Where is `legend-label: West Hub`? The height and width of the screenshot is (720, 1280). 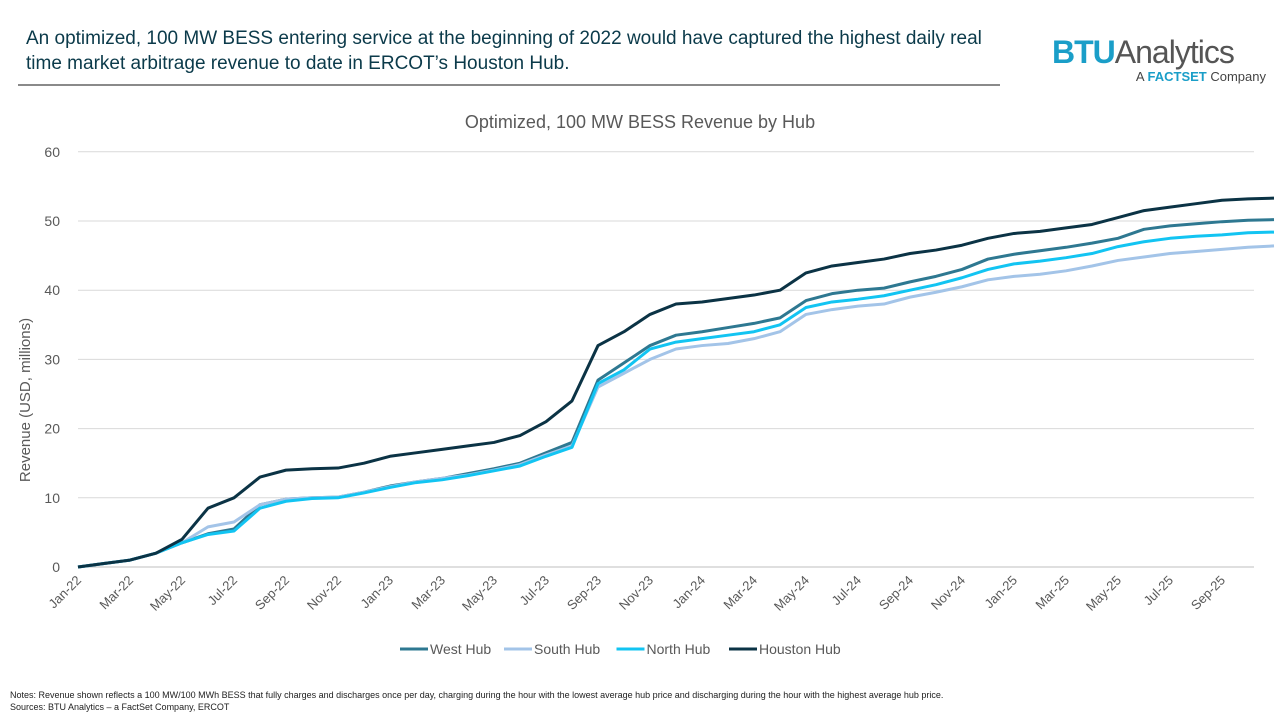 legend-label: West Hub is located at coordinates (460, 649).